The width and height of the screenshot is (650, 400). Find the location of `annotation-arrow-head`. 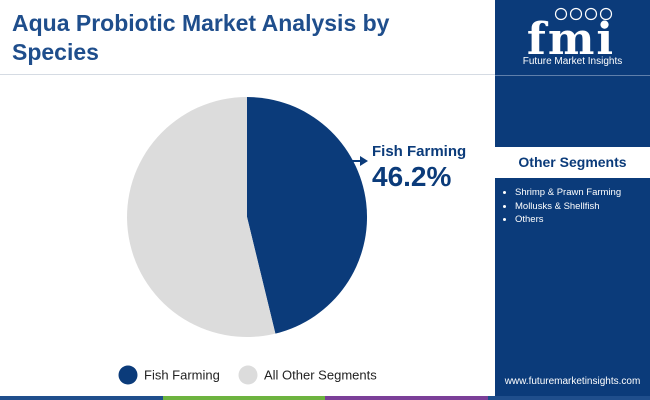

annotation-arrow-head is located at coordinates (364, 161).